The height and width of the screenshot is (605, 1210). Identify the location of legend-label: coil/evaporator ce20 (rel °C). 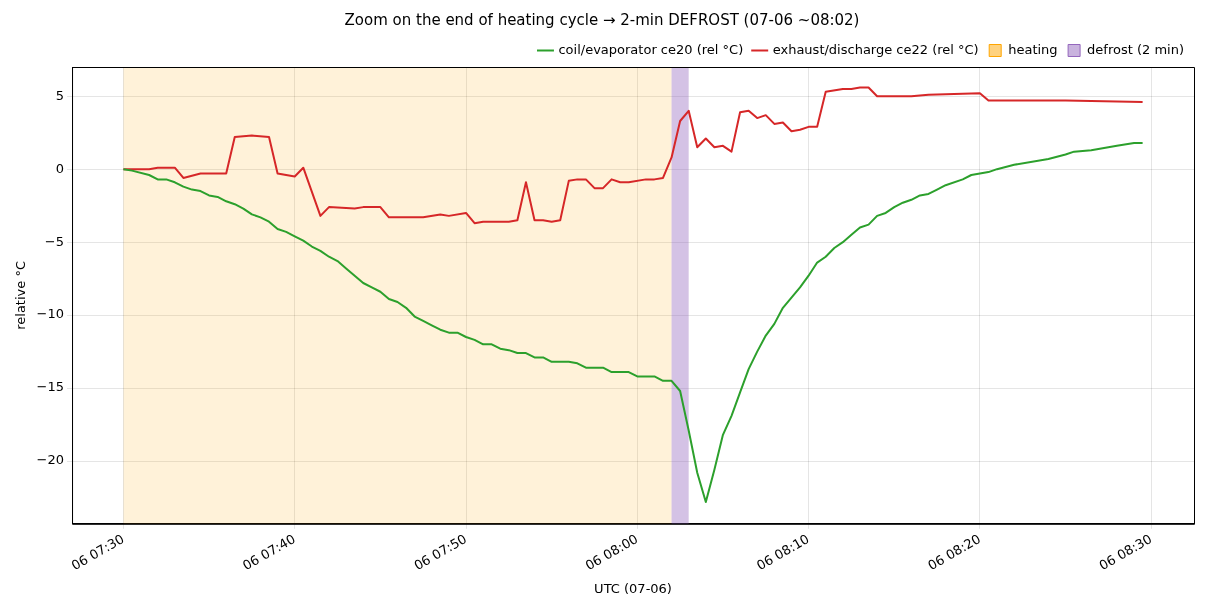
(651, 49).